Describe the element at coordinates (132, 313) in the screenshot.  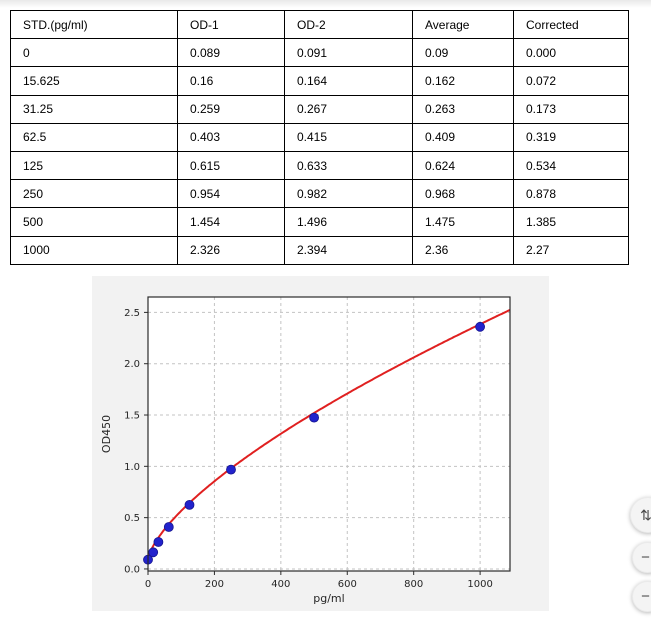
I see `svg-text: 2.5` at that location.